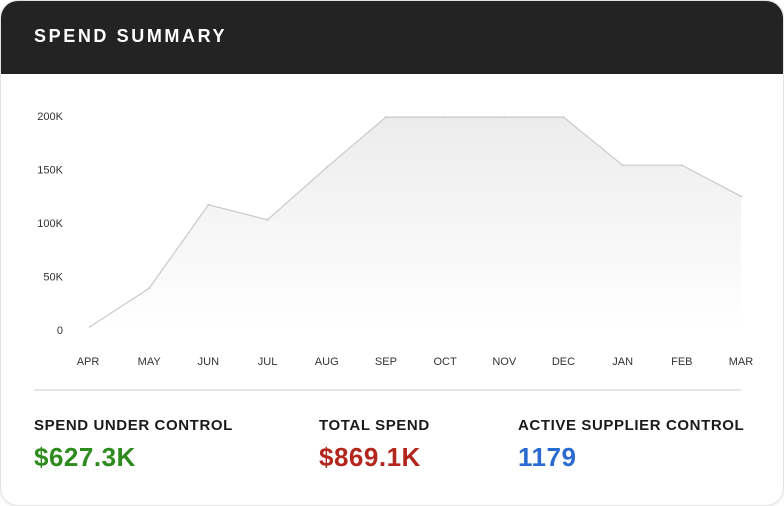 Image resolution: width=784 pixels, height=506 pixels. Describe the element at coordinates (387, 390) in the screenshot. I see `divider` at that location.